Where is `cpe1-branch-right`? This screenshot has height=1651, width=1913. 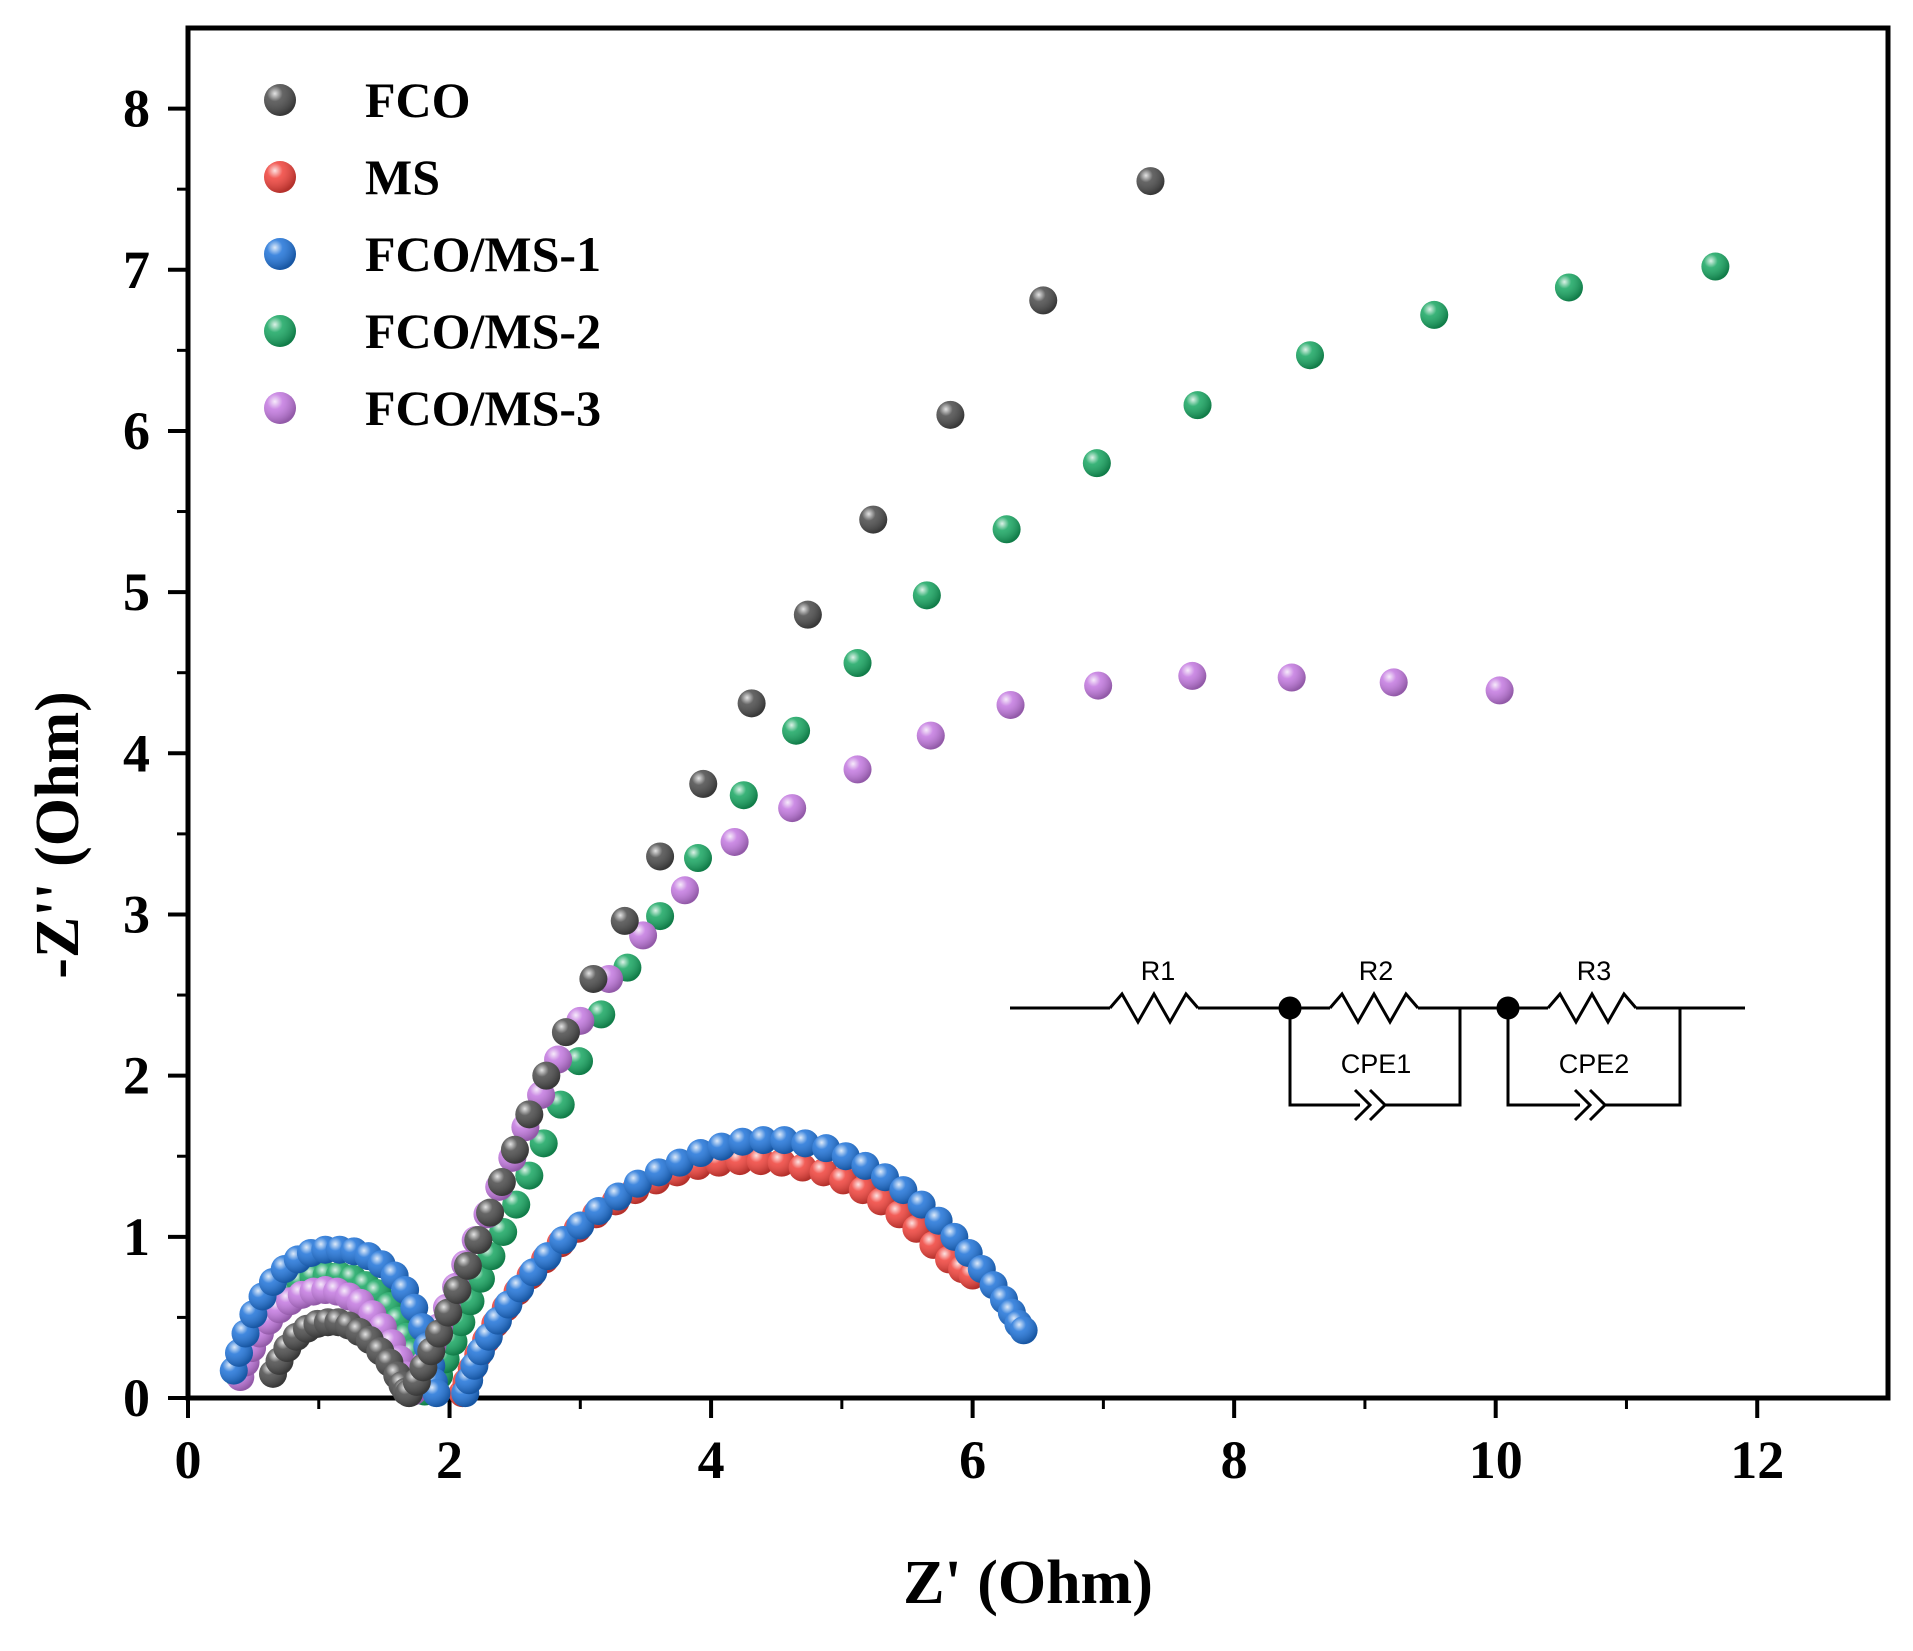 cpe1-branch-right is located at coordinates (1423, 1057).